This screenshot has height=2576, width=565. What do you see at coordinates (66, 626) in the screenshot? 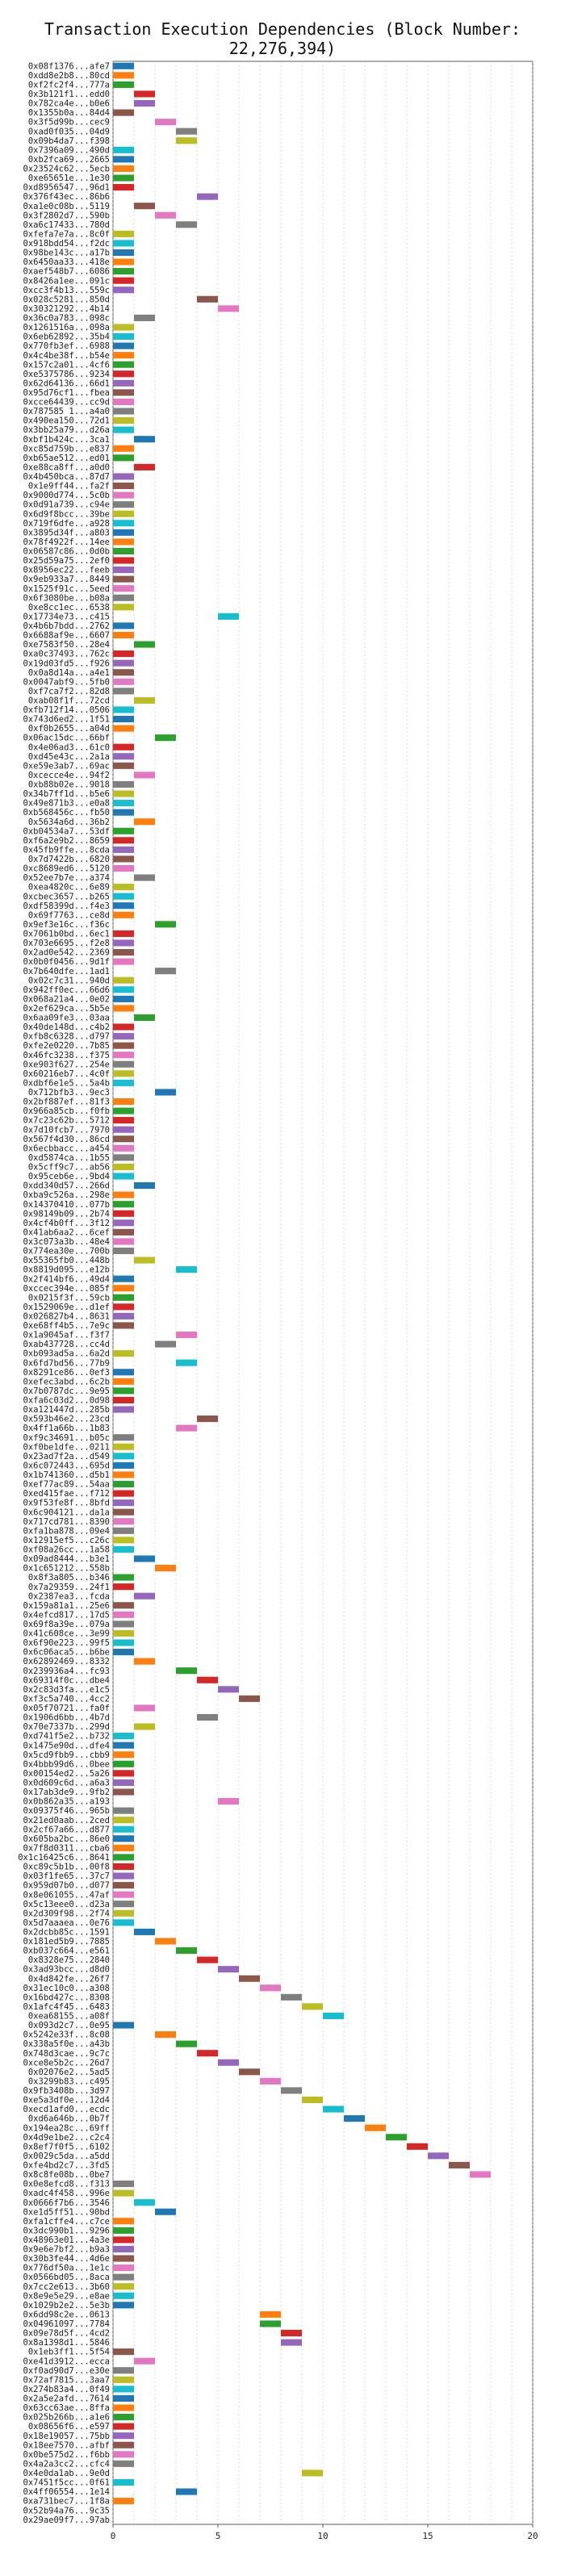
I see `y-tick-label: 0x4b6b7bdd...2762` at bounding box center [66, 626].